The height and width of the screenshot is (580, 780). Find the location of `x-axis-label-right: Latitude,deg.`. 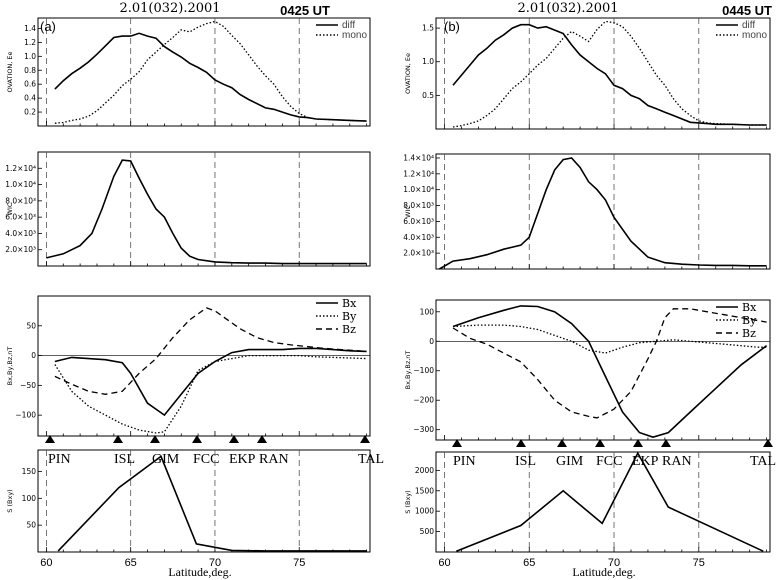

x-axis-label-right: Latitude,deg. is located at coordinates (603, 572).